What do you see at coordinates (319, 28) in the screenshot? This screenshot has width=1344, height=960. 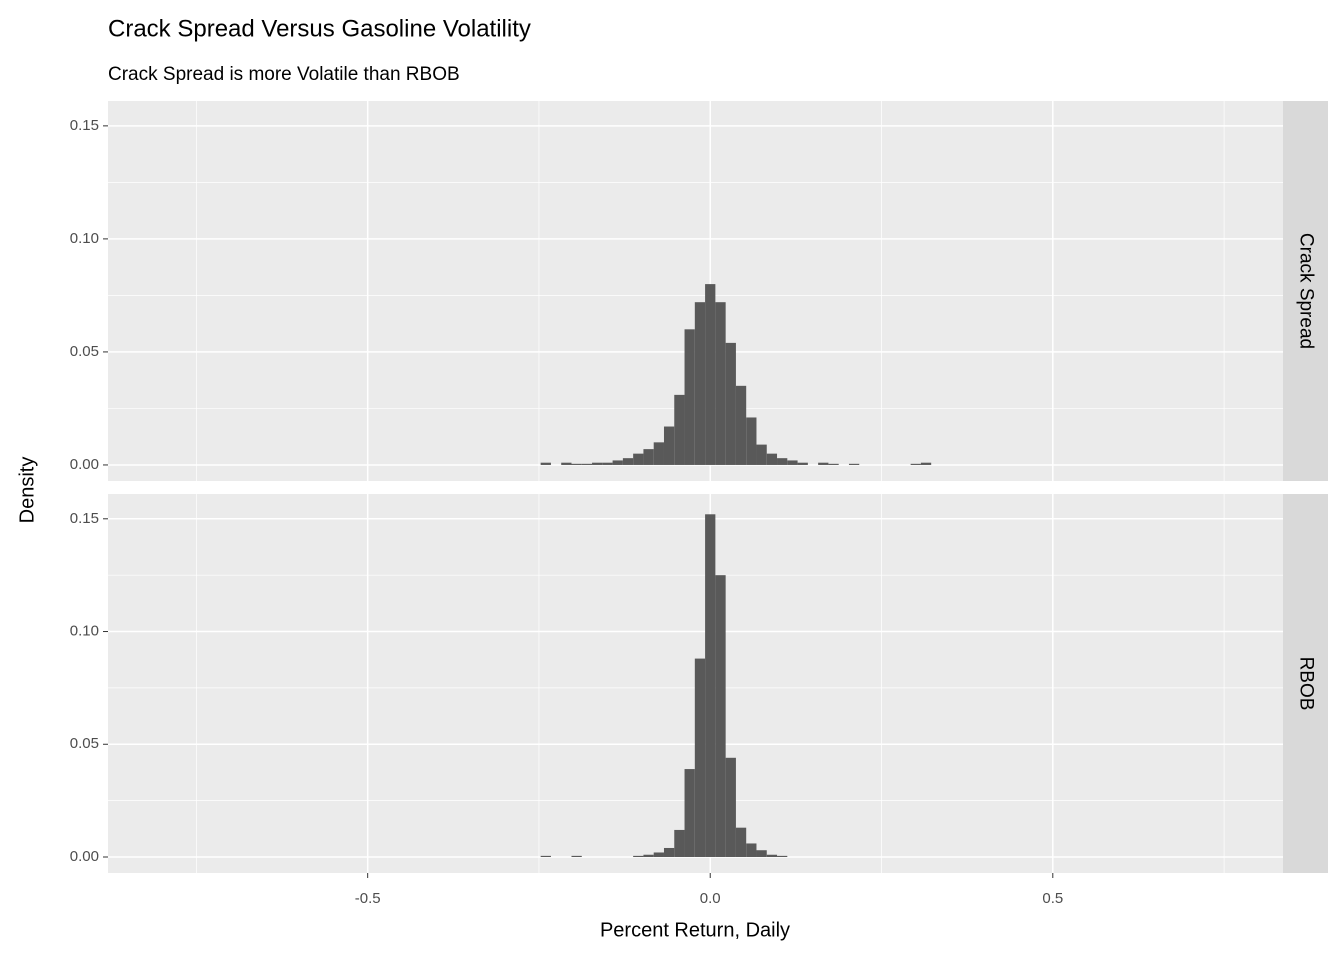 I see `chart-title: Crack Spread Versus Gasoline Volatility` at bounding box center [319, 28].